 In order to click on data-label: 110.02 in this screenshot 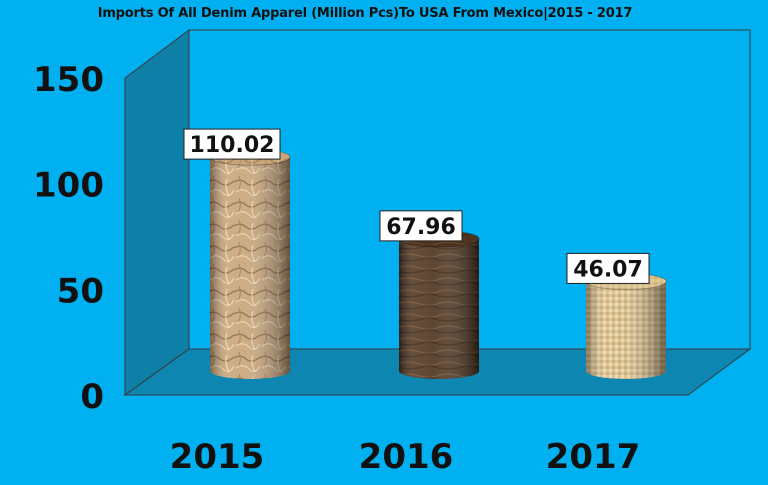, I will do `click(232, 145)`.